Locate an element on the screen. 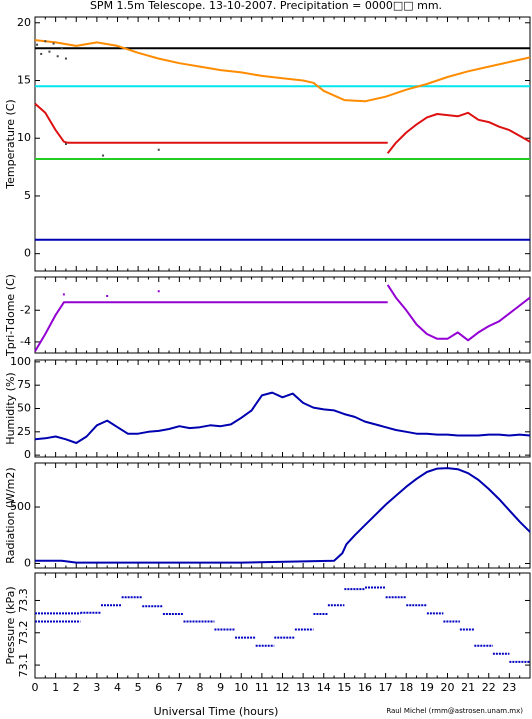 The width and height of the screenshot is (532, 719). x-tick-label: 21 is located at coordinates (468, 687).